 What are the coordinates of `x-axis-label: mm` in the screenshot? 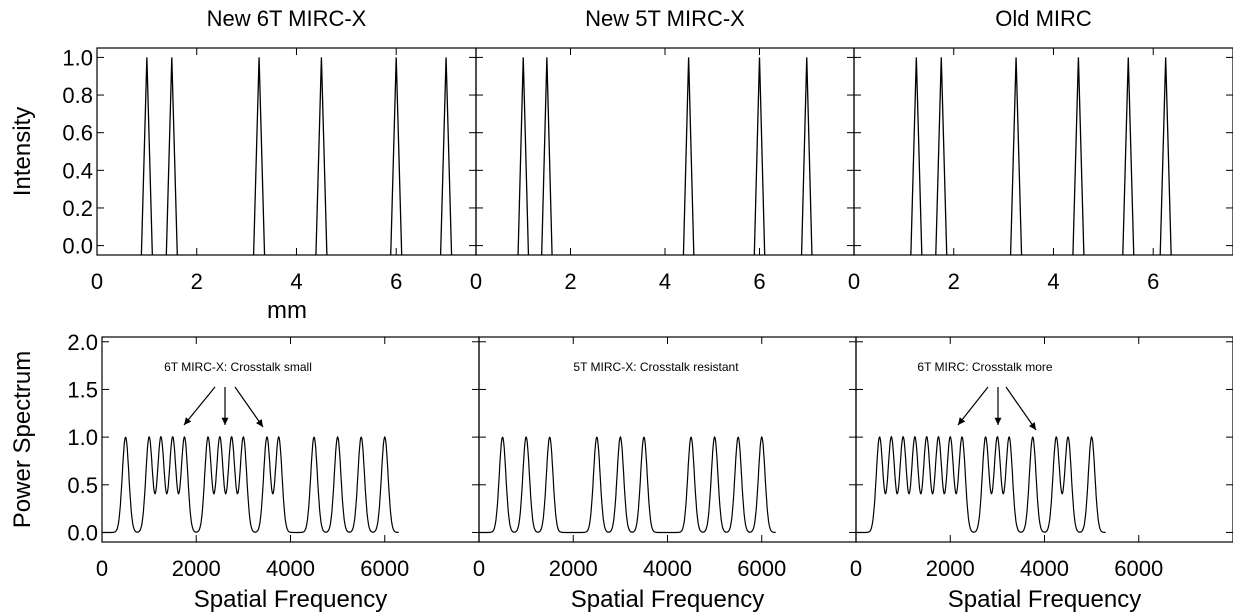 It's located at (287, 310).